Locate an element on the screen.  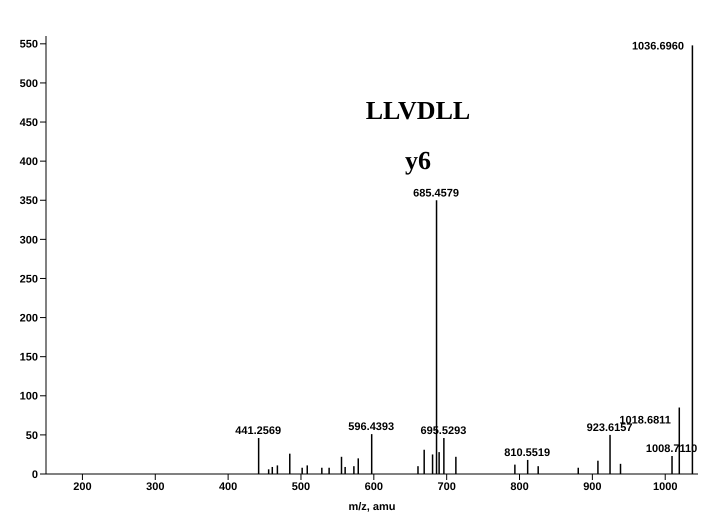
y-tick-label: 300 is located at coordinates (29, 240).